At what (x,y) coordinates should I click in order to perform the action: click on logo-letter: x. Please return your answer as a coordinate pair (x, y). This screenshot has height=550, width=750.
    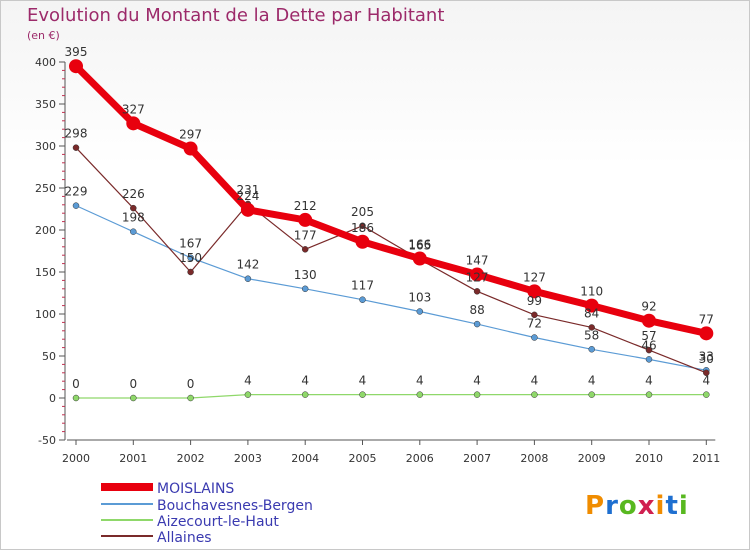
    Looking at the image, I should click on (646, 506).